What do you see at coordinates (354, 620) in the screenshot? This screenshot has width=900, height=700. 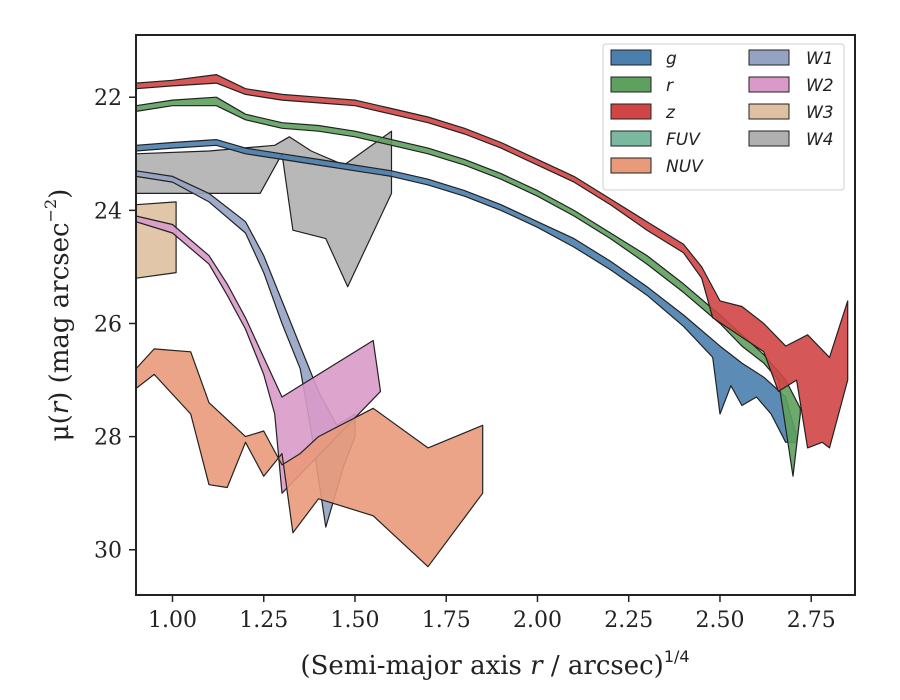 I see `x-tick-label: 1.50` at bounding box center [354, 620].